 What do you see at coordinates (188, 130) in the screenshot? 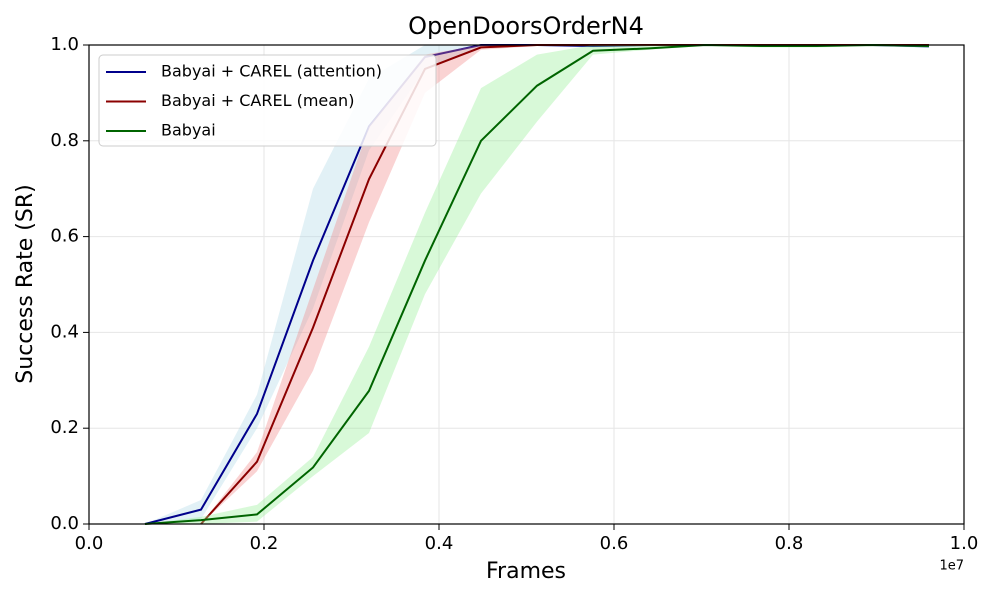
I see `legend-label: Babyai` at bounding box center [188, 130].